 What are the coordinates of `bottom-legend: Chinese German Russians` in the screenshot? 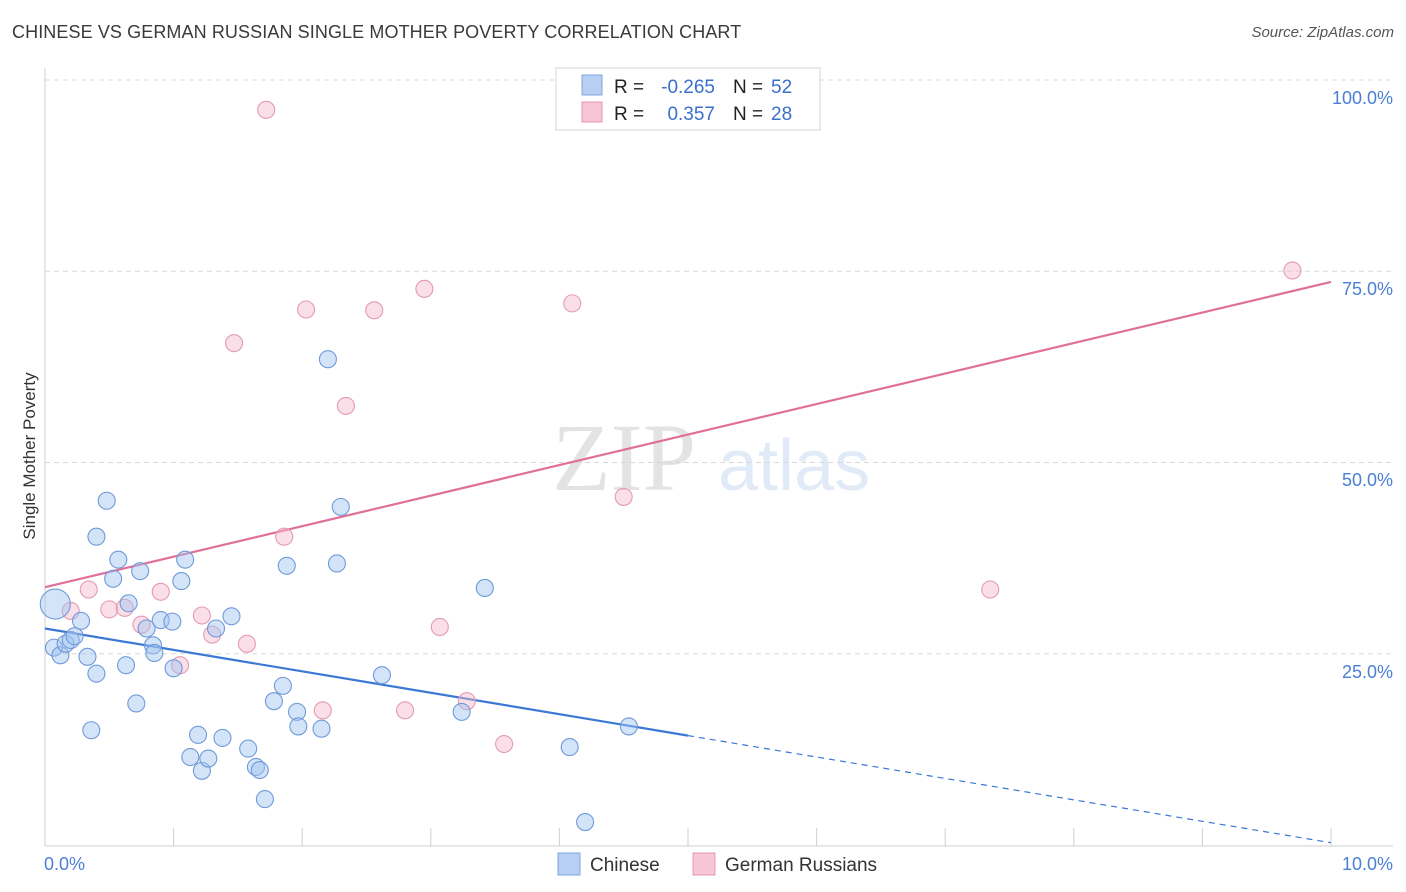 It's located at (717, 864).